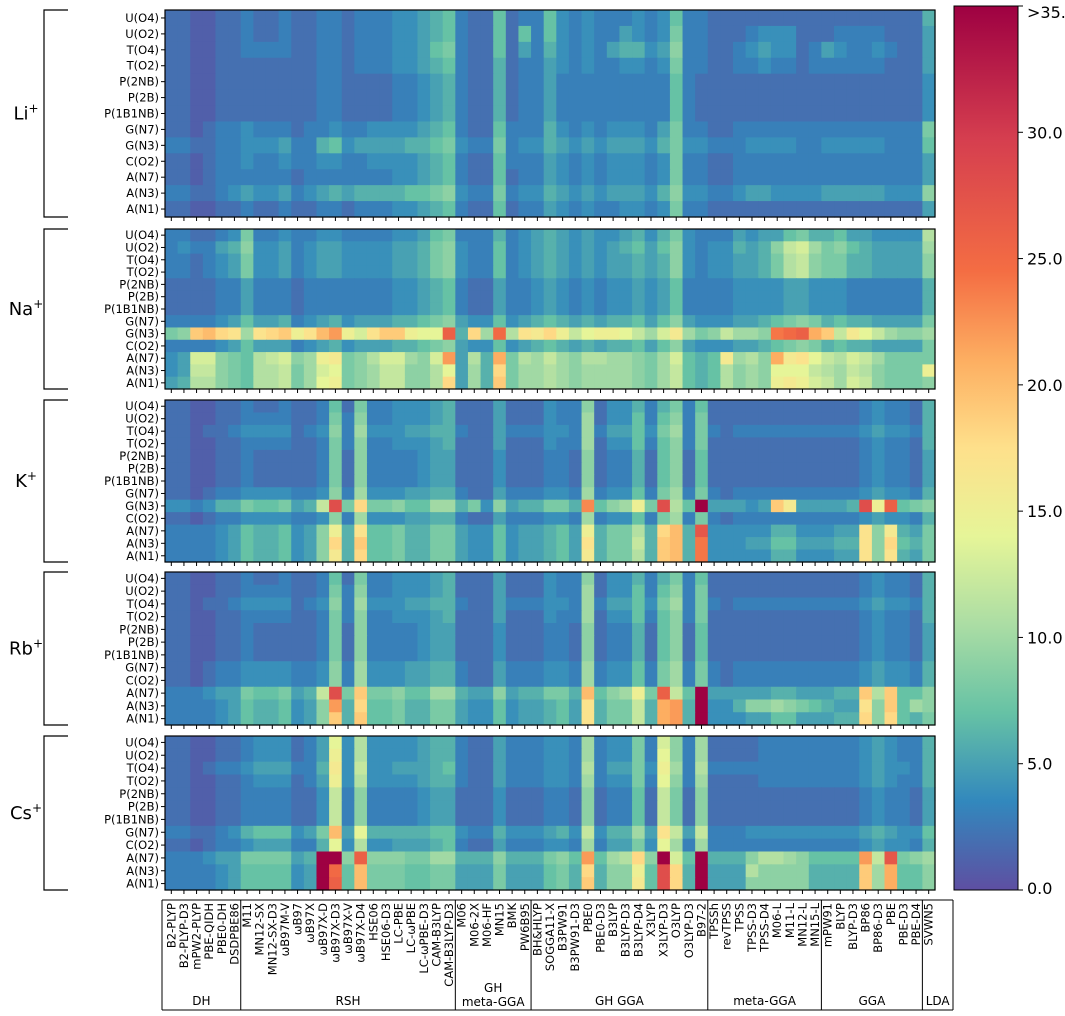  I want to click on functional-label: PBE0, so click(588, 917).